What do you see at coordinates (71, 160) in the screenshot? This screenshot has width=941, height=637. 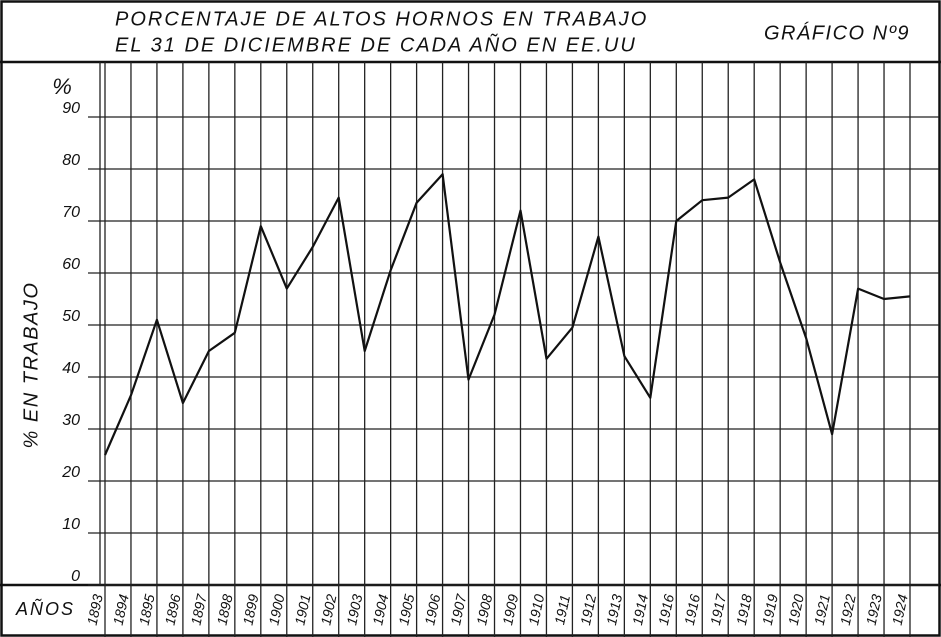 I see `y-tick-label: 80` at bounding box center [71, 160].